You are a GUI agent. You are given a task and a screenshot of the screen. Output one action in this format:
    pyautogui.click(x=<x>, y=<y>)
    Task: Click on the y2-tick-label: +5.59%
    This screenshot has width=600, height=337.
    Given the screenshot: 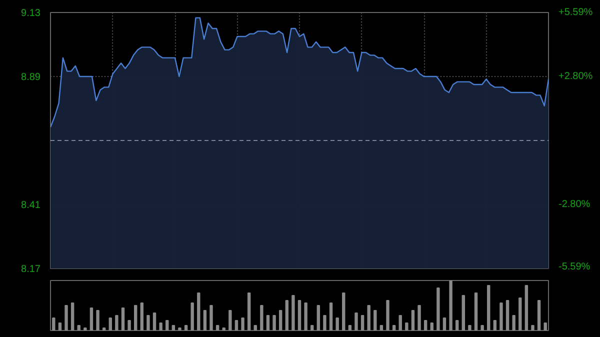 What is the action you would take?
    pyautogui.click(x=575, y=12)
    